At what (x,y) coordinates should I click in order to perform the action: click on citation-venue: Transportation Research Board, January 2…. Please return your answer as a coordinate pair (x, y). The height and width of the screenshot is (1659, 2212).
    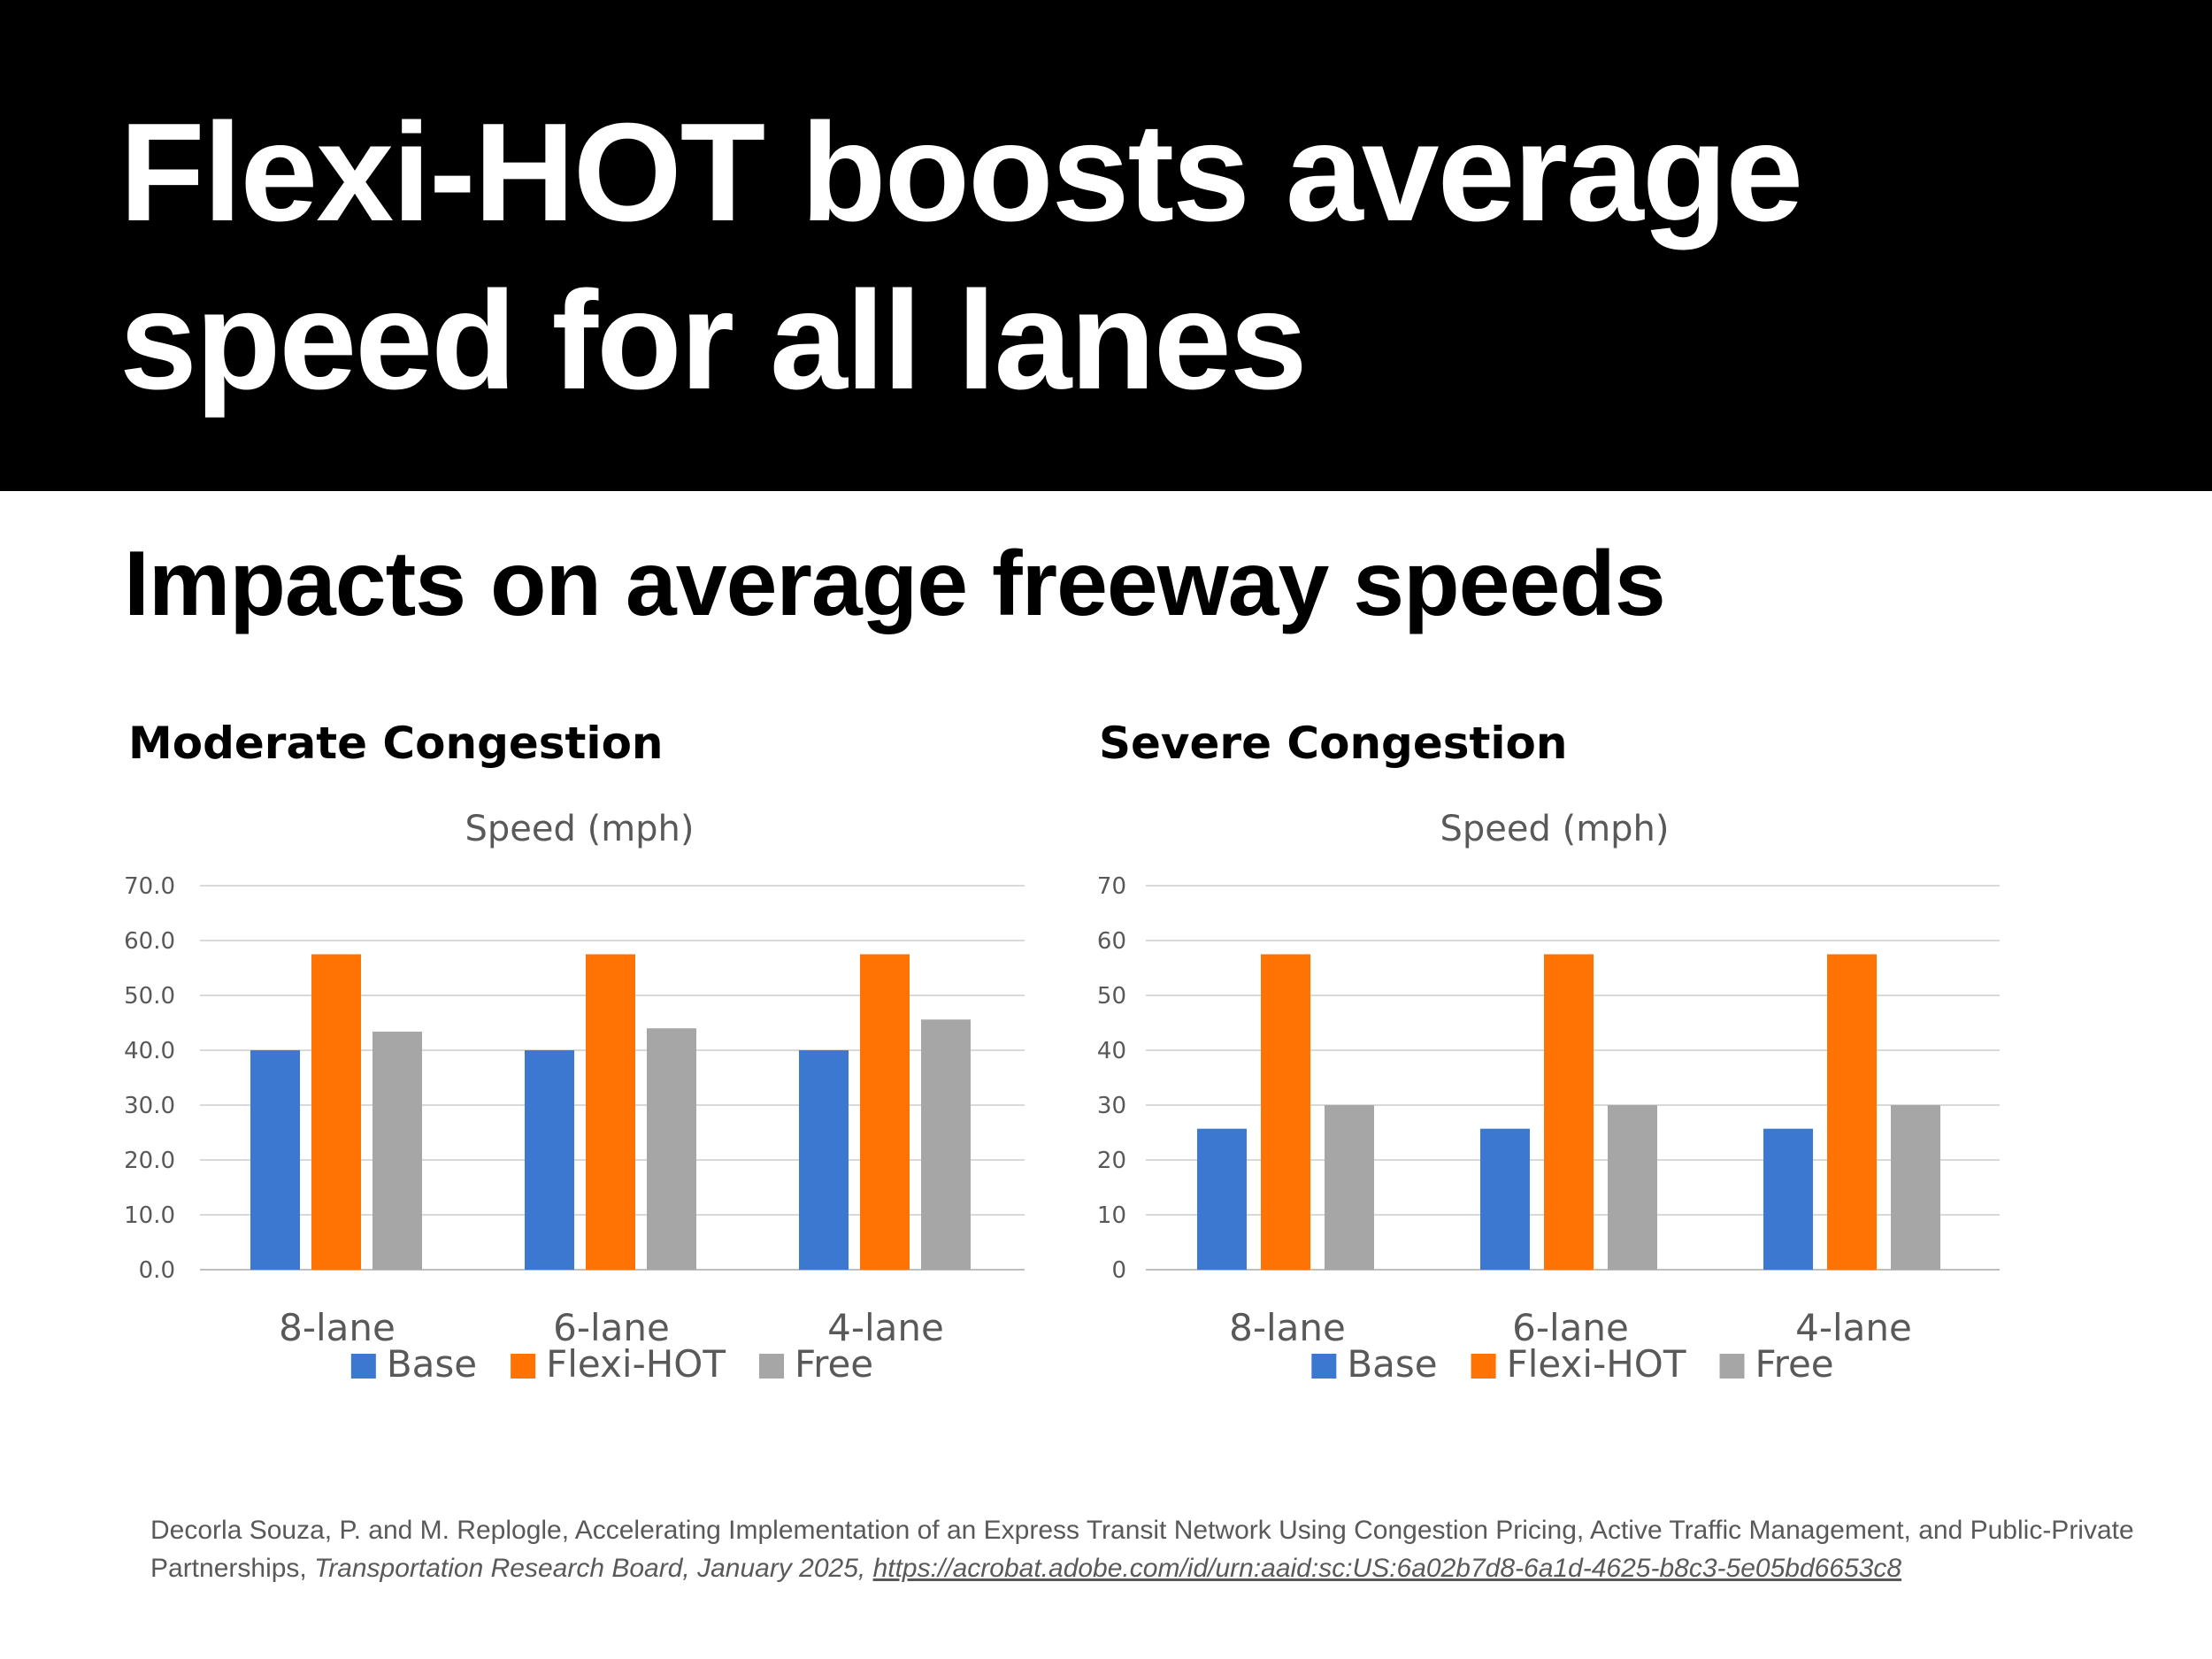
    Looking at the image, I should click on (594, 1568).